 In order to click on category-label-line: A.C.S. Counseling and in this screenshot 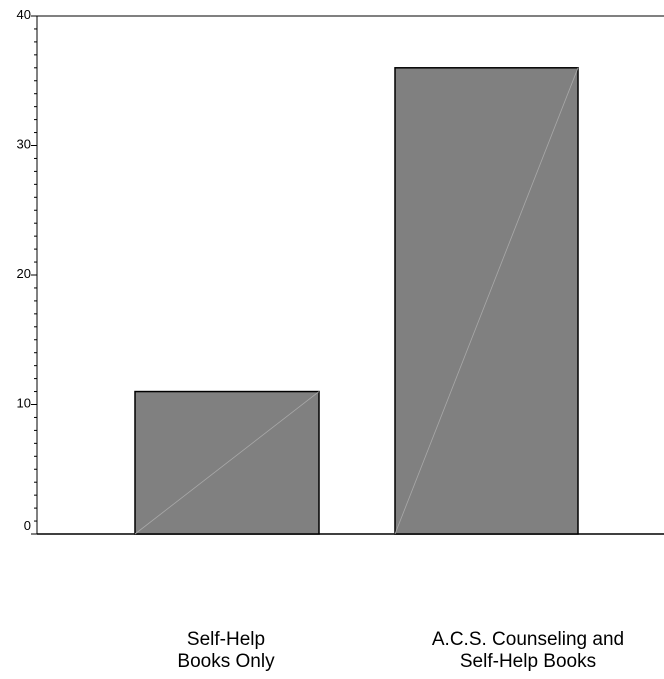, I will do `click(528, 639)`.